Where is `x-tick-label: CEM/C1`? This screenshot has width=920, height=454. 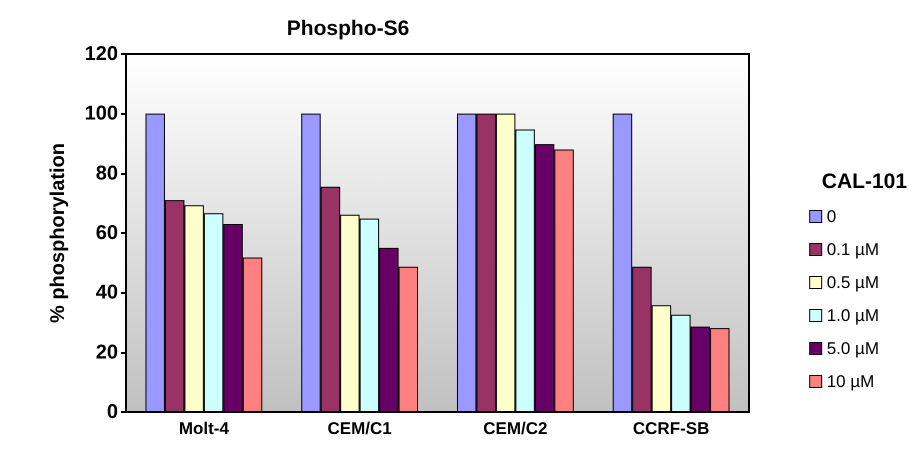
x-tick-label: CEM/C1 is located at coordinates (360, 428).